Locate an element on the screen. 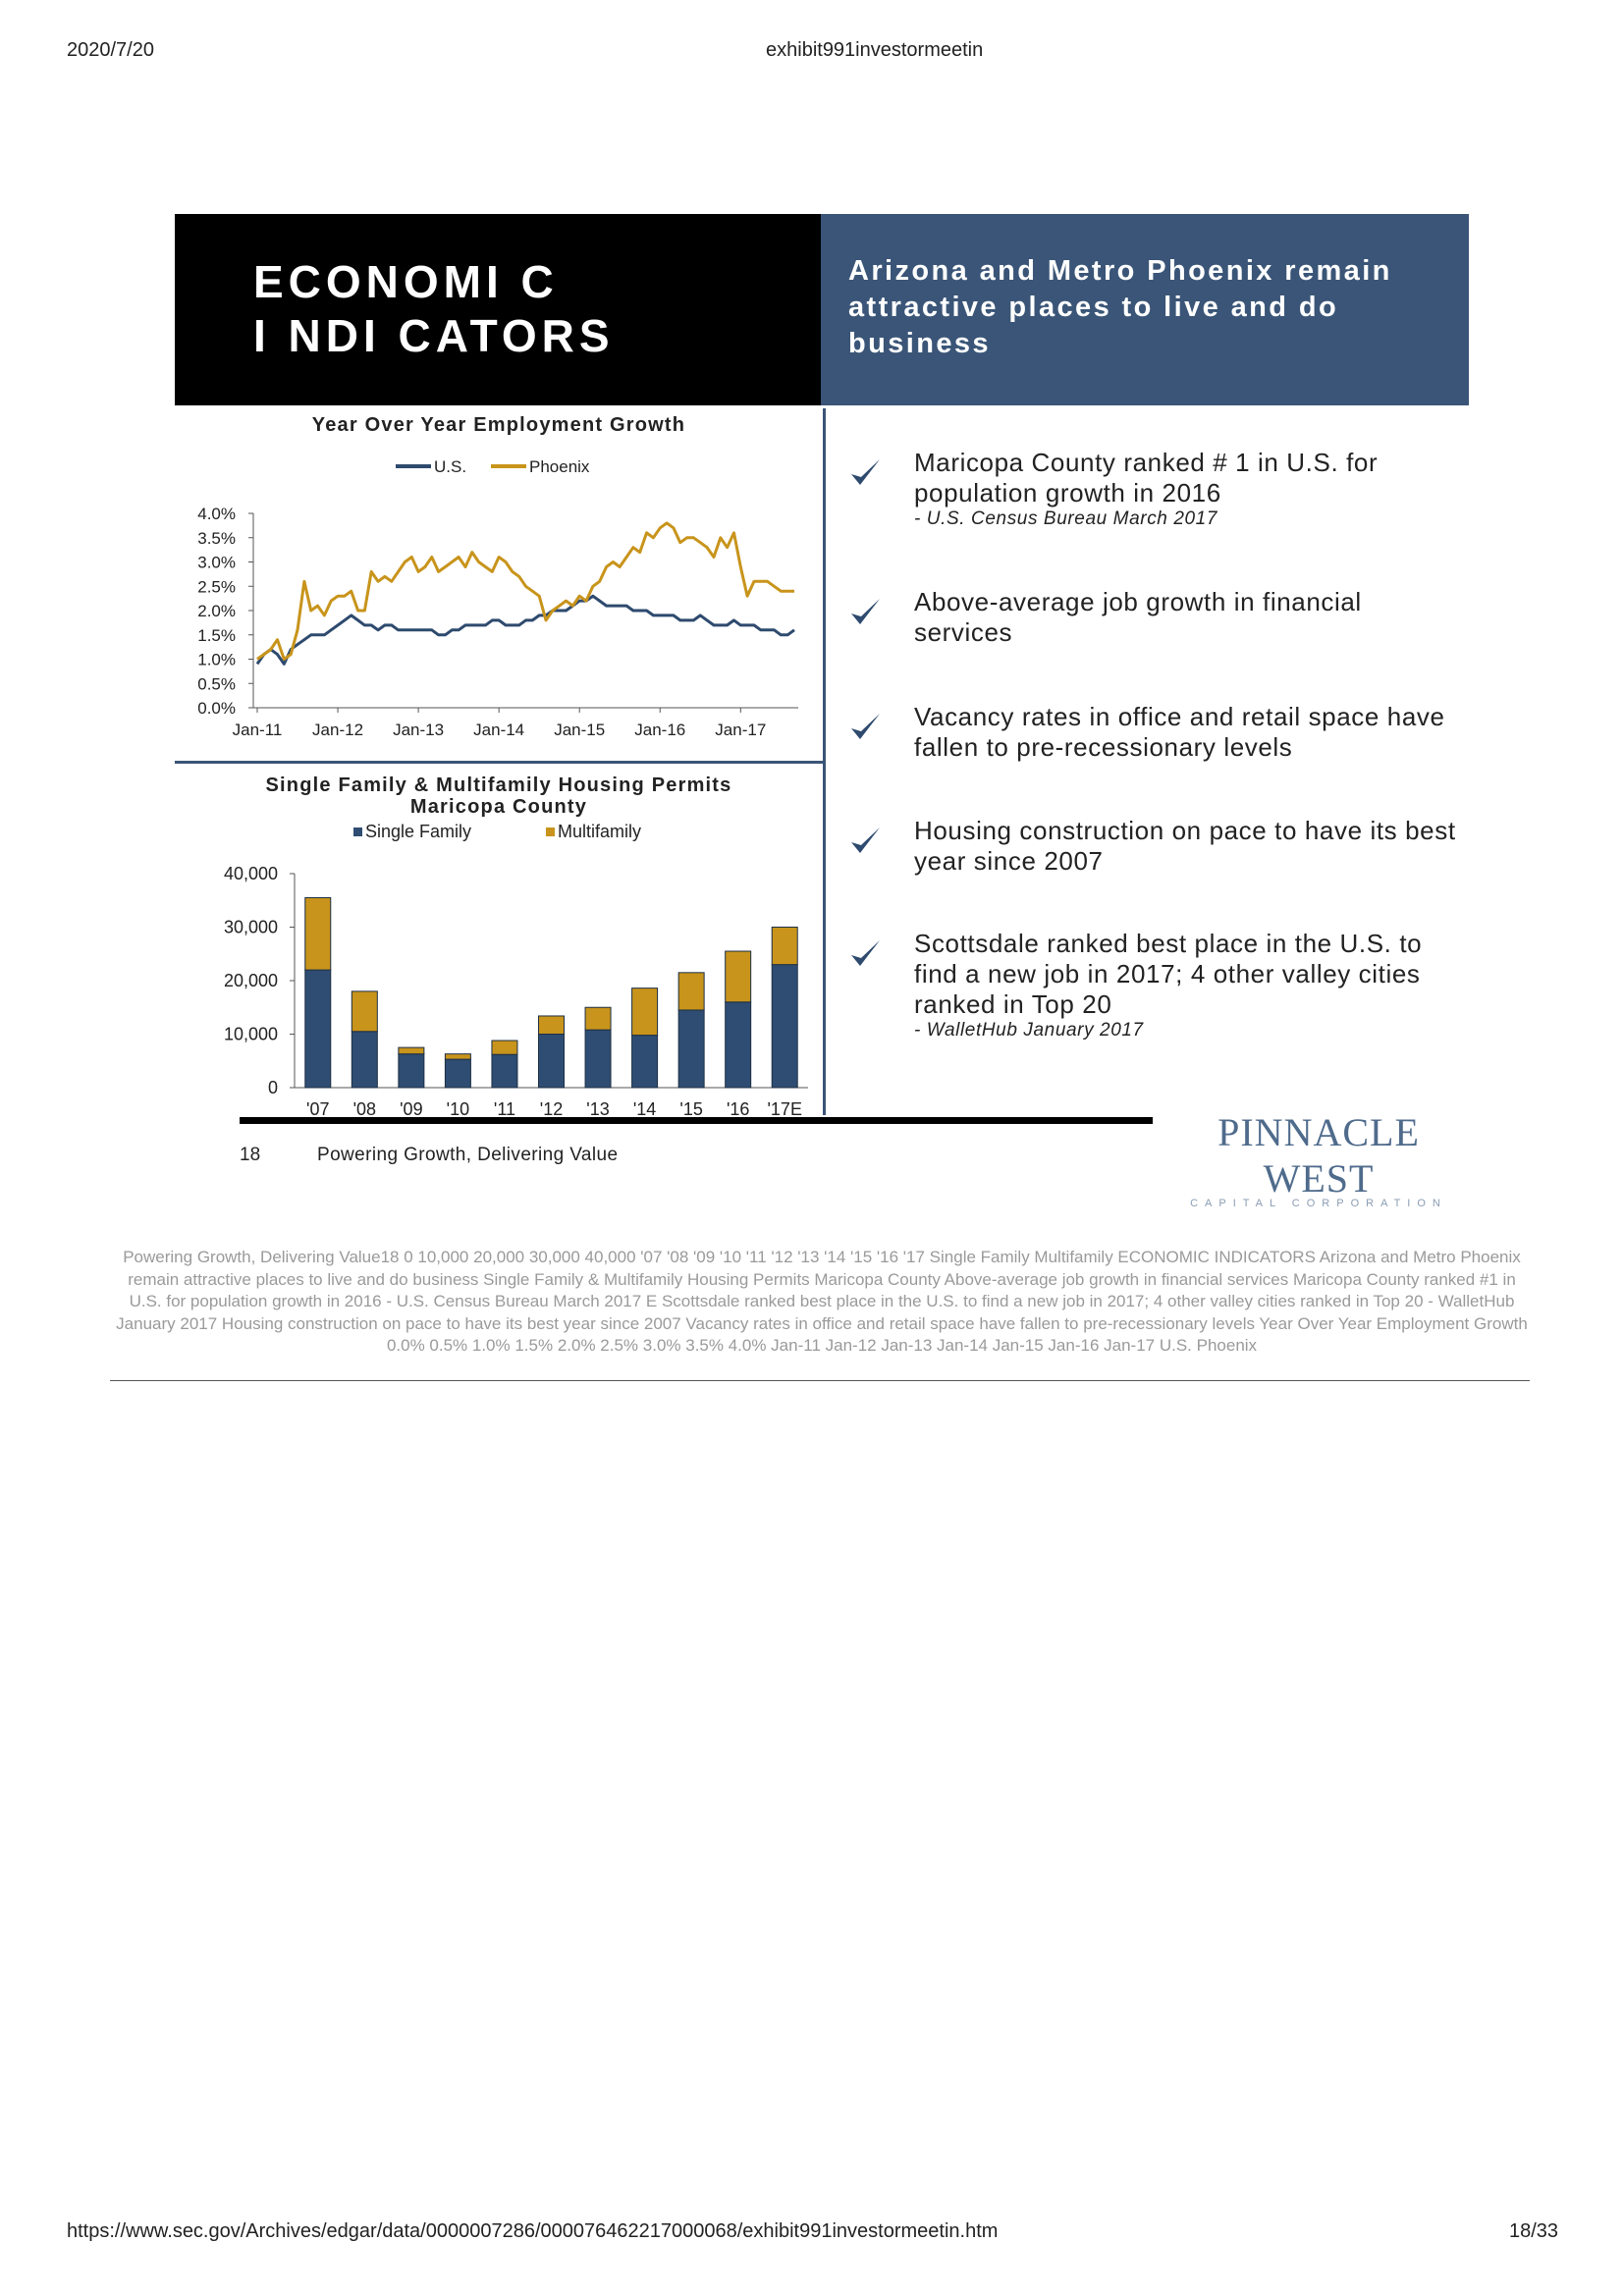 This screenshot has width=1623, height=2296. bullet-source: - U.S. Census Bureau March 2017 is located at coordinates (1066, 518).